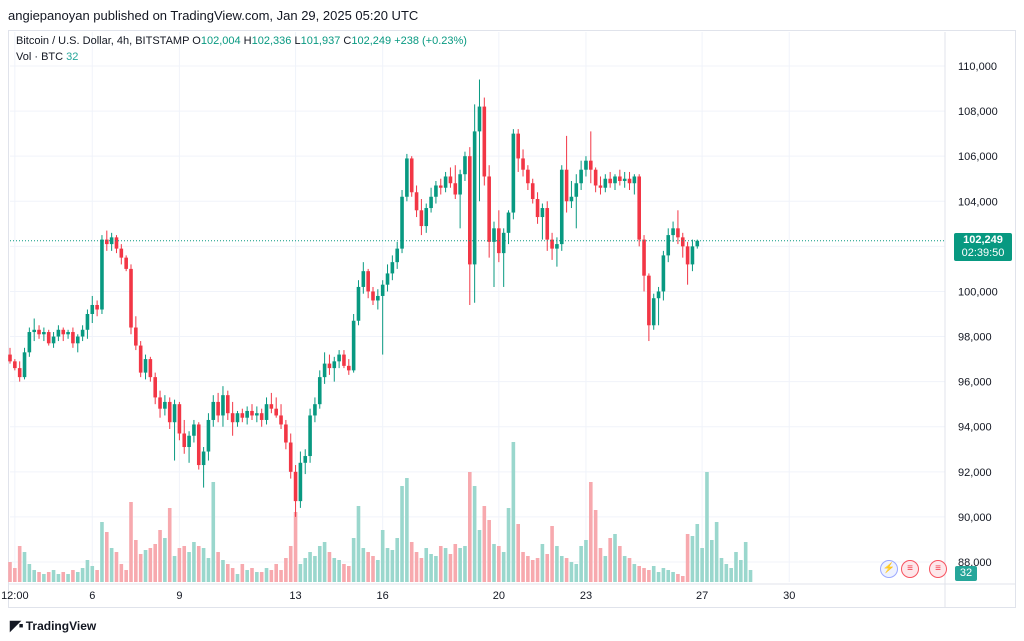 The image size is (1024, 641). I want to click on symbol-label: Bitcoin / U.S. Dollar, 4h, BITSTAMP, so click(103, 41).